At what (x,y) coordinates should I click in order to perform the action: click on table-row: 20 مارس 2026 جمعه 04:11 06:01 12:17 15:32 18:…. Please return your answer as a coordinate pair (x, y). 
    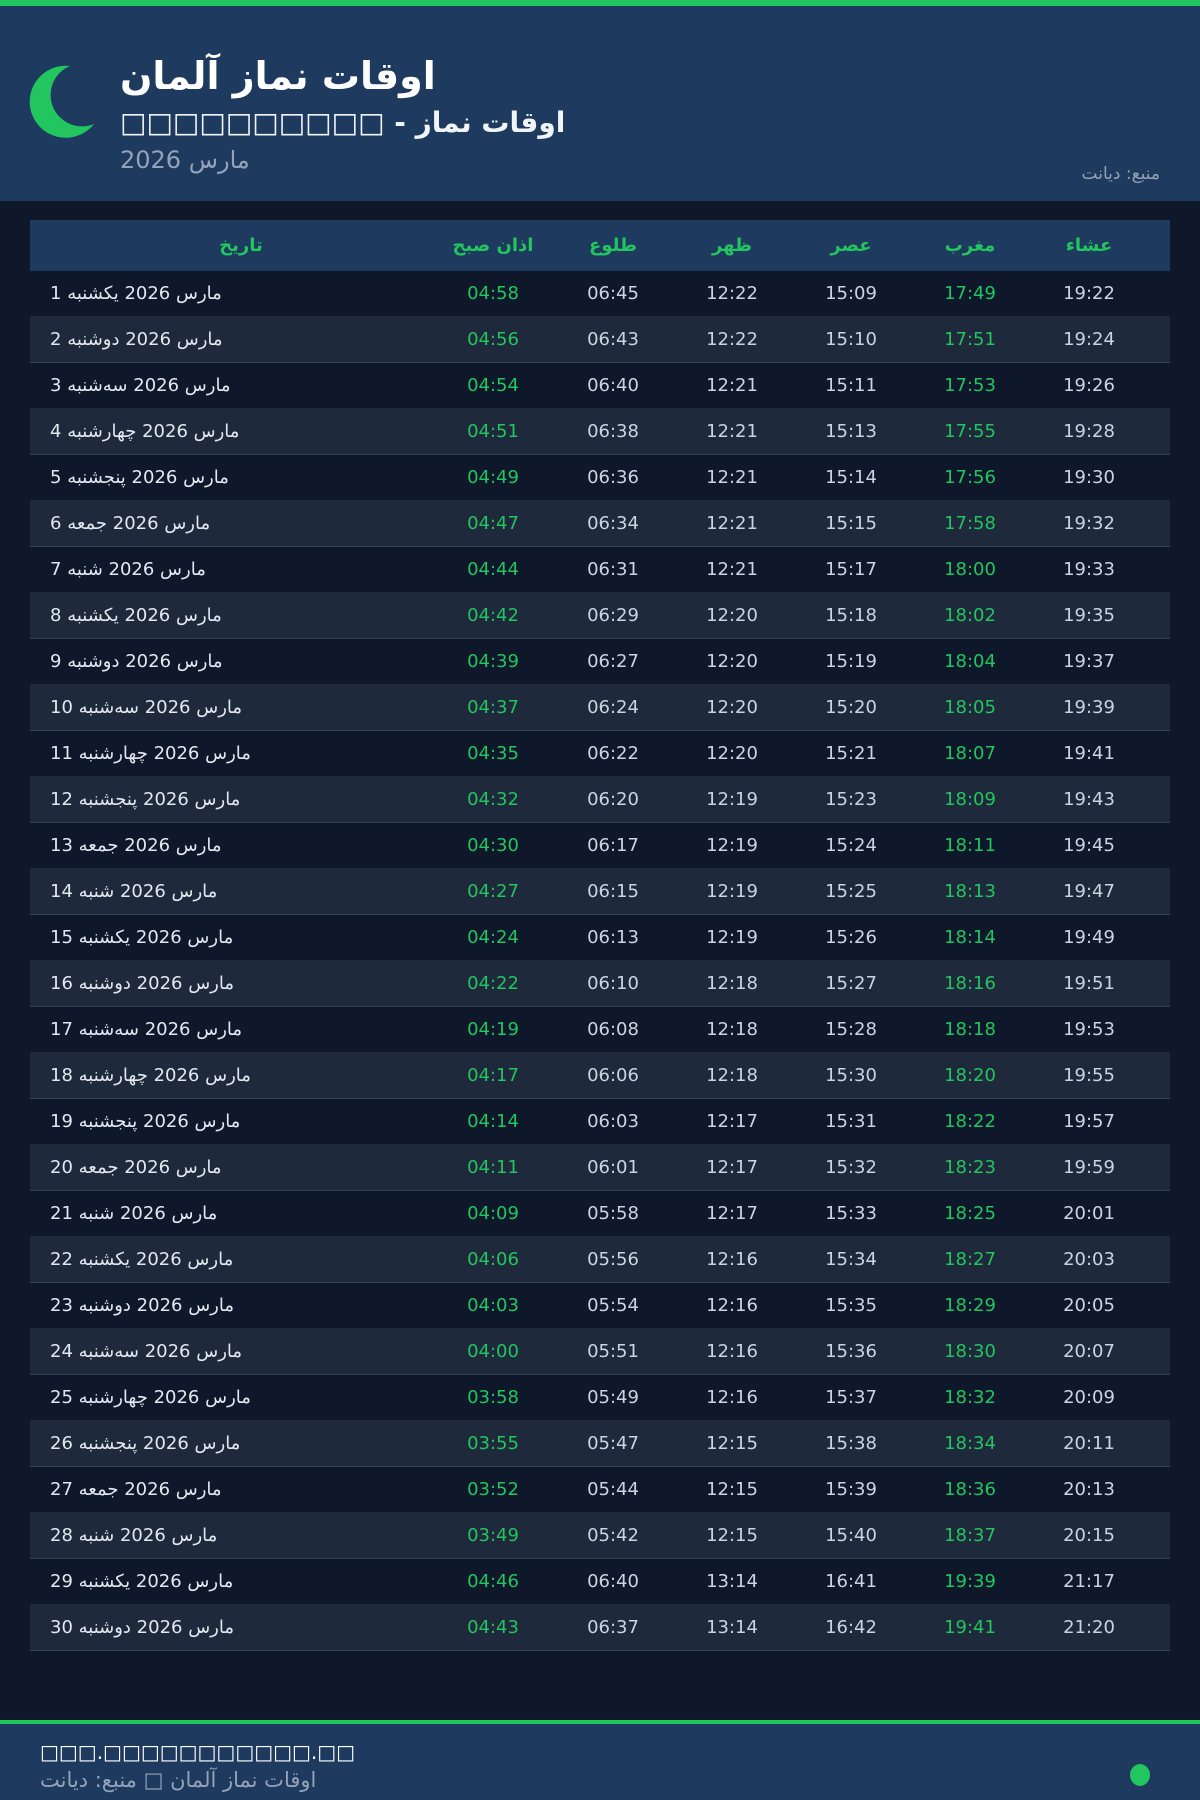
    Looking at the image, I should click on (600, 1168).